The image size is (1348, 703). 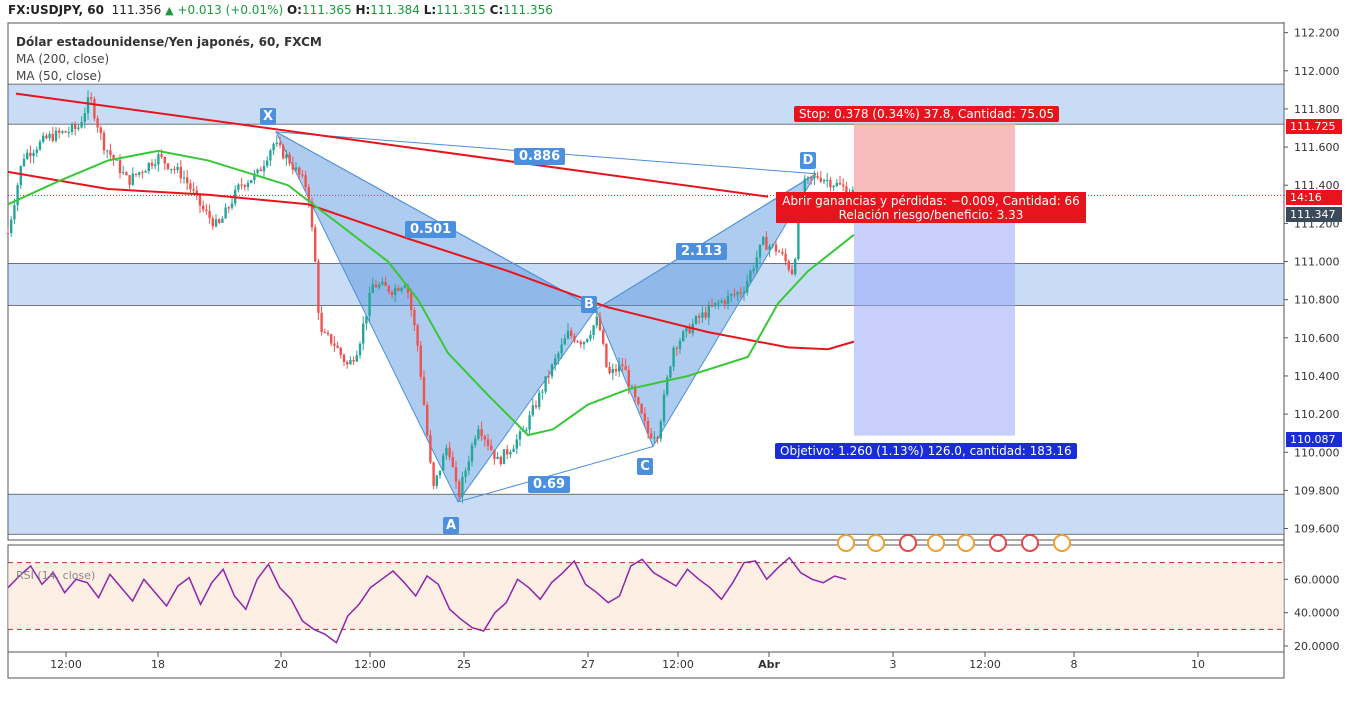 What do you see at coordinates (427, 600) in the screenshot?
I see `rsi-line` at bounding box center [427, 600].